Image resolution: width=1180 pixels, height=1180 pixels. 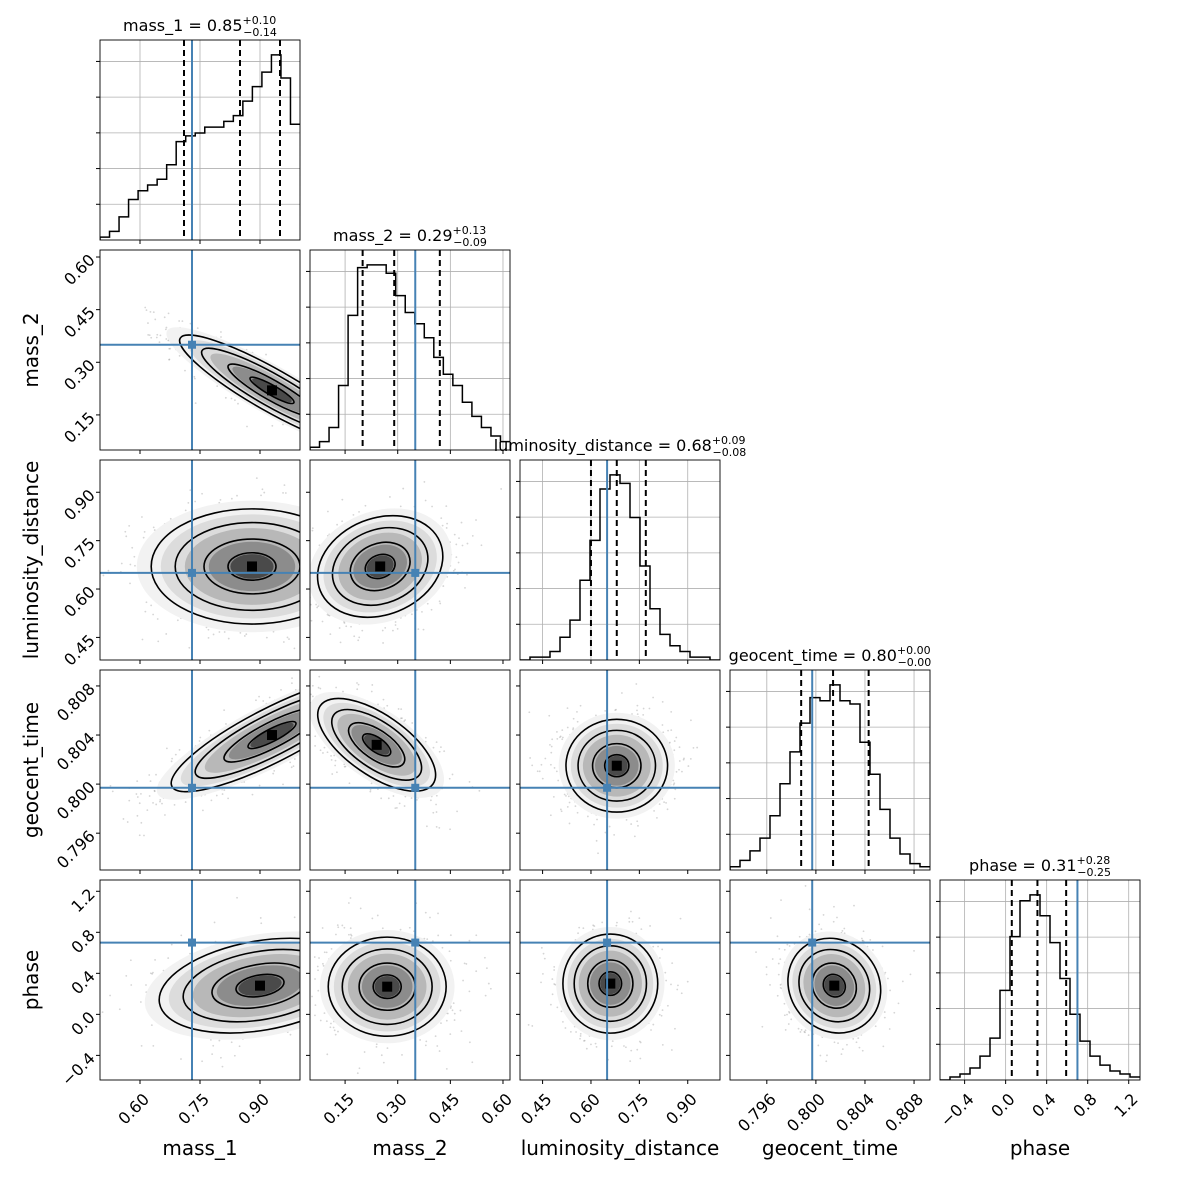 I want to click on histogram-luminosity_distance, so click(x=620, y=567).